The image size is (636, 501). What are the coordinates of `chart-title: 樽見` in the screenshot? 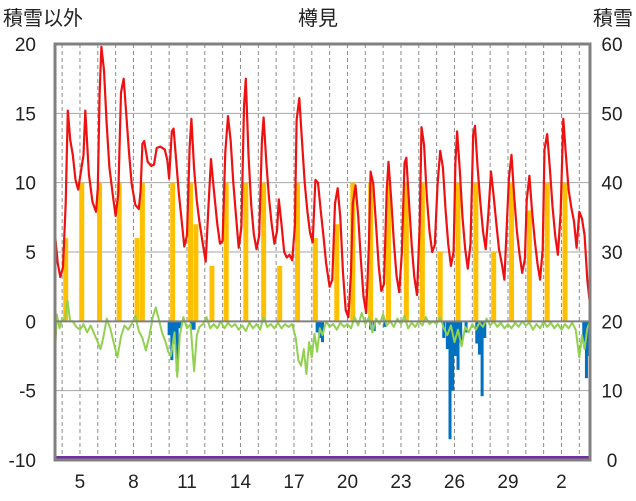 It's located at (318, 18).